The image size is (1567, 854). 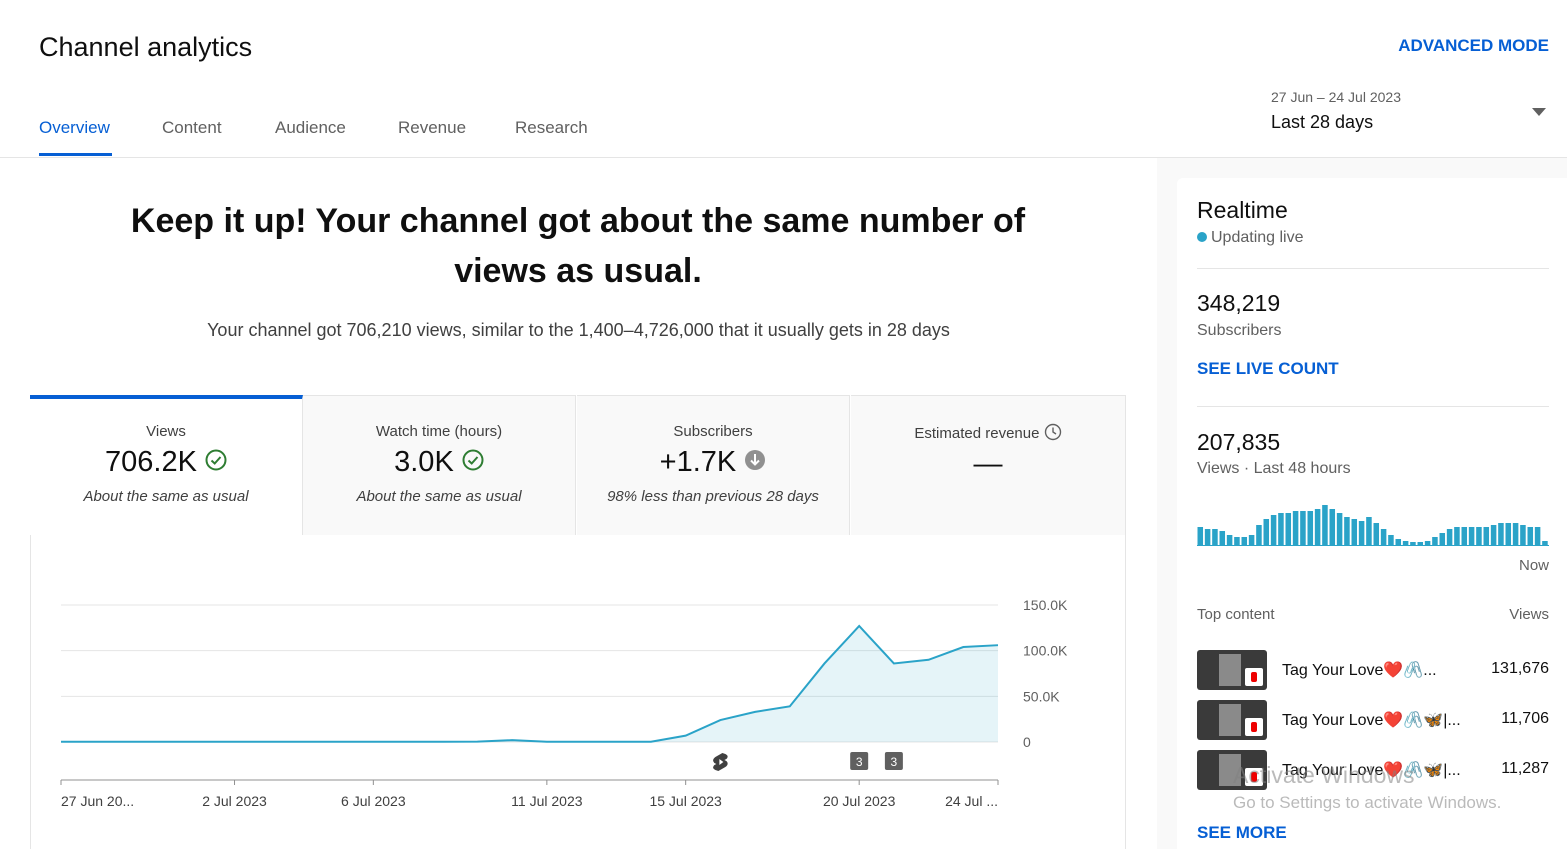 I want to click on metric-card: Estimated revenue —, so click(x=988, y=465).